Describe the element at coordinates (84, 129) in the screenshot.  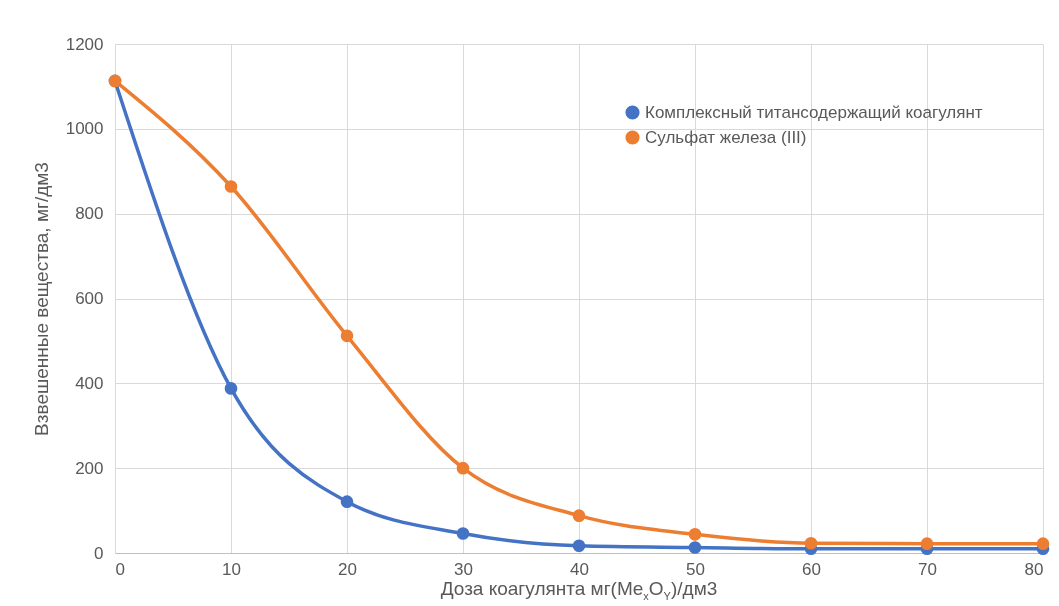
I see `y-tick-label: 1000` at that location.